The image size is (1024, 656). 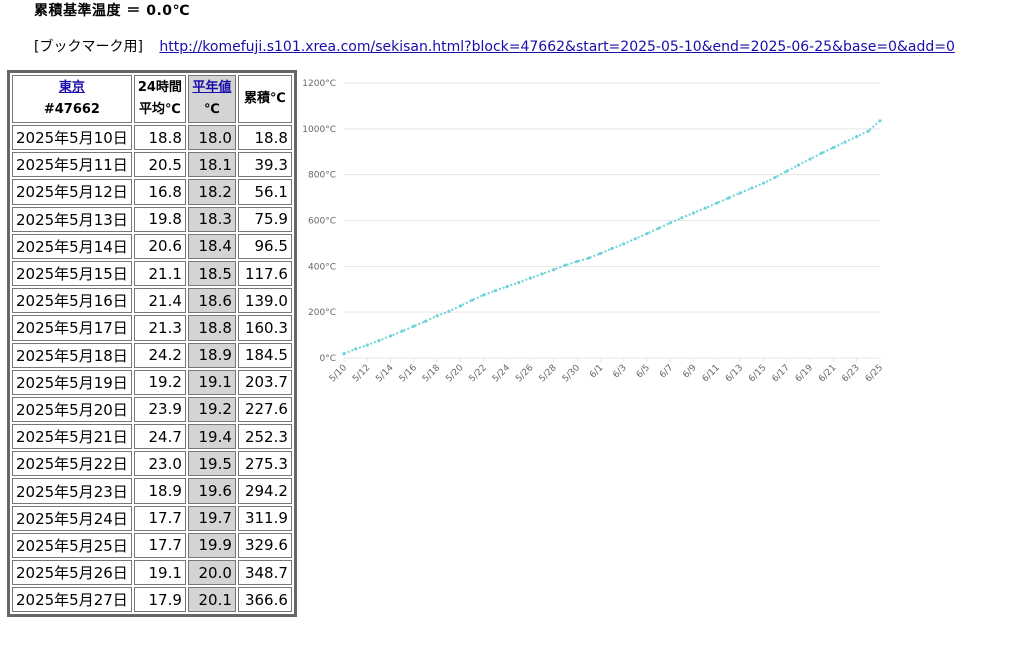 I want to click on row-cumulative: 252.3, so click(x=264, y=437).